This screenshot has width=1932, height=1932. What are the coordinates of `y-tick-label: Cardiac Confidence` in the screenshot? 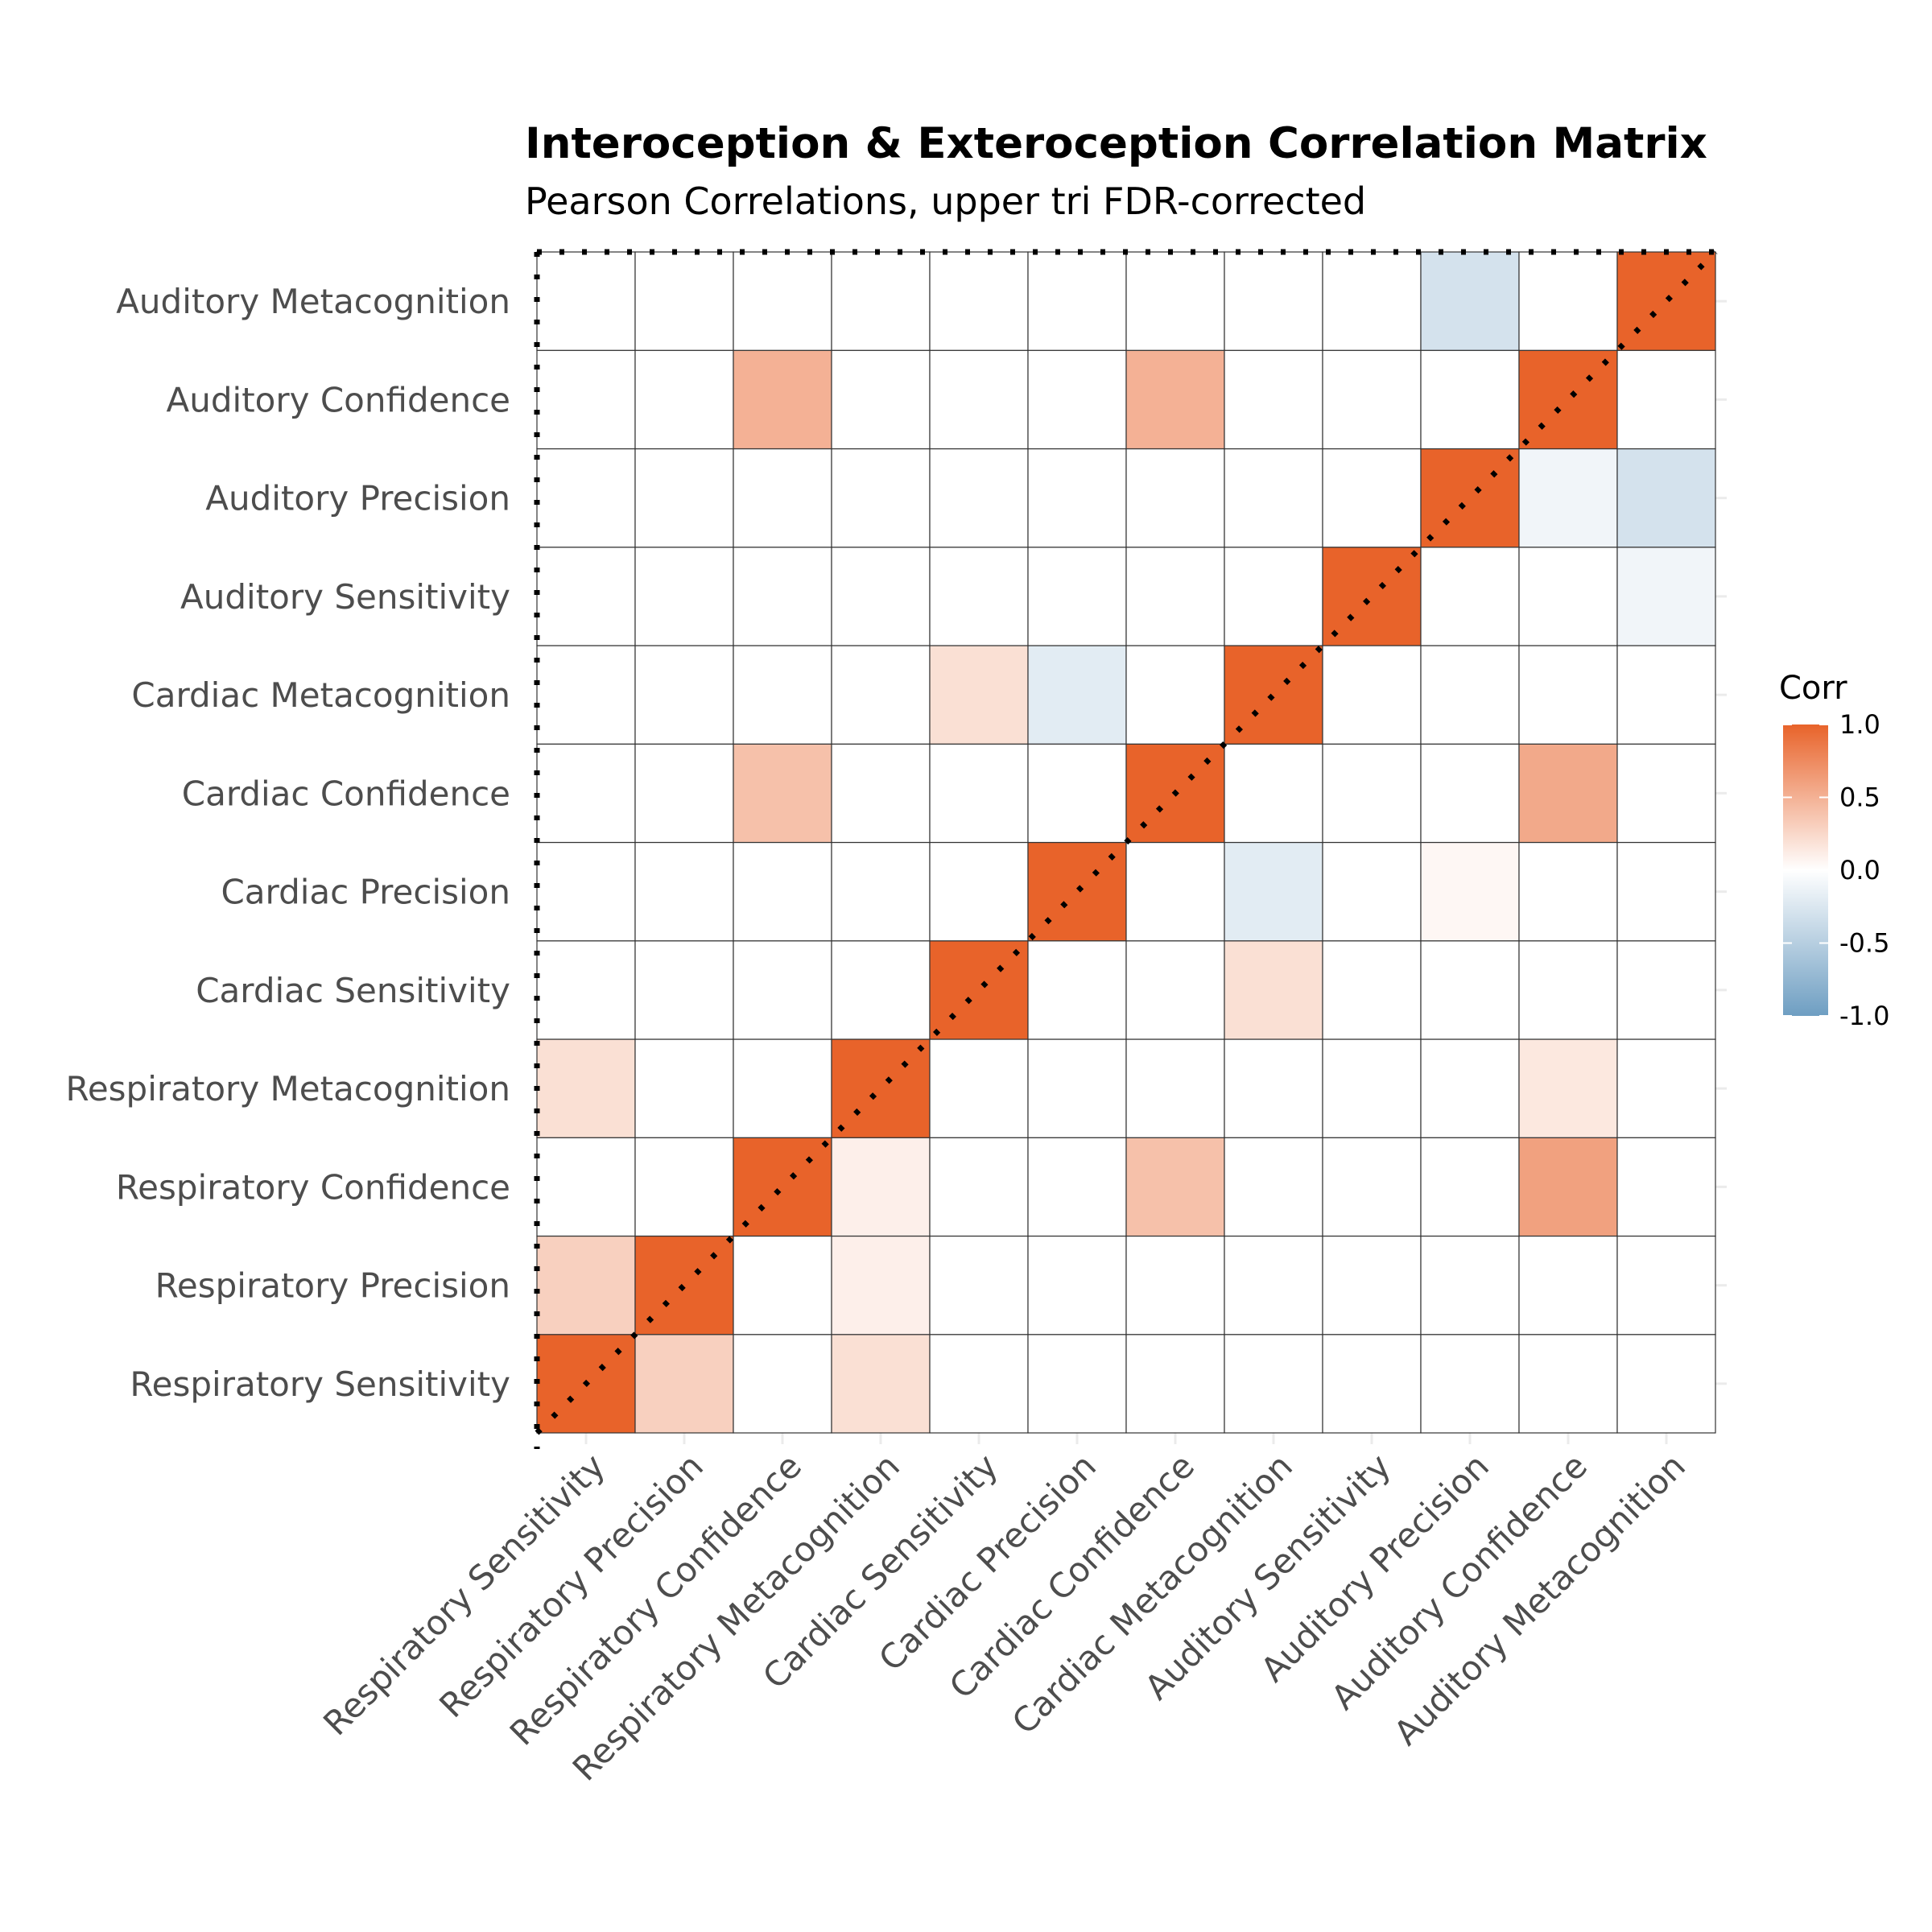 It's located at (346, 793).